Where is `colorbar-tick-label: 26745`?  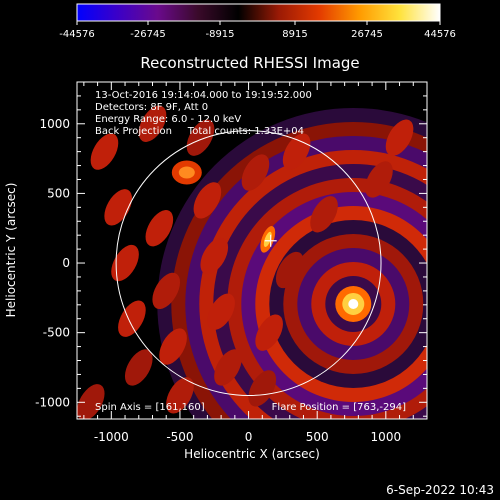 colorbar-tick-label: 26745 is located at coordinates (367, 34).